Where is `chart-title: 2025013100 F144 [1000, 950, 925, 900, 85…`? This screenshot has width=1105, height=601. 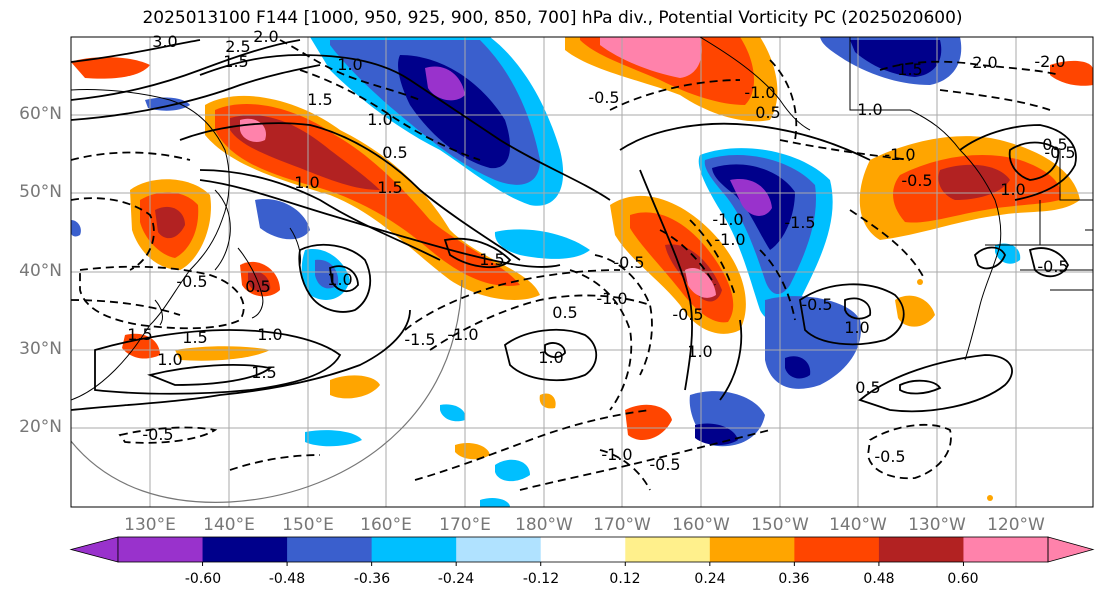 chart-title: 2025013100 F144 [1000, 950, 925, 900, 85… is located at coordinates (552, 18).